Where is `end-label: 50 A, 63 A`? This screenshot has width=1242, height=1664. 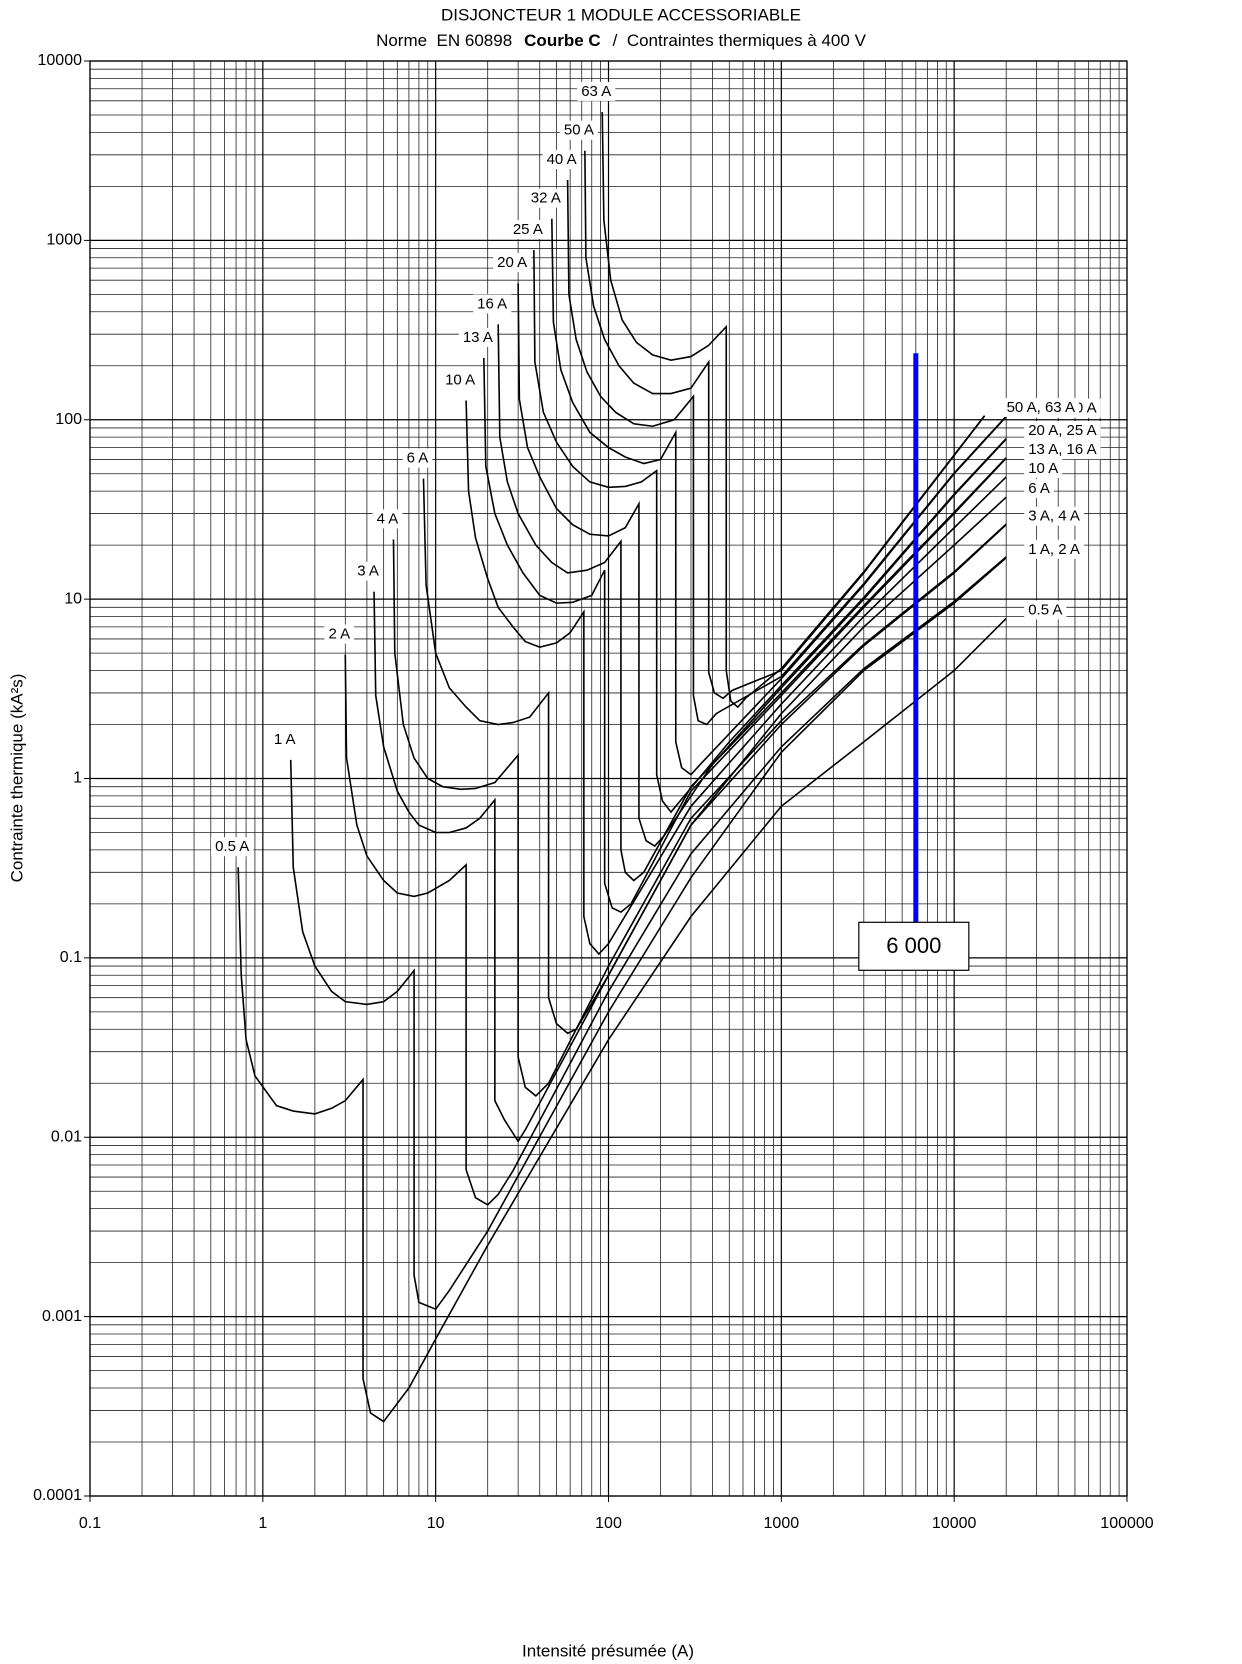
end-label: 50 A, 63 A is located at coordinates (1041, 407).